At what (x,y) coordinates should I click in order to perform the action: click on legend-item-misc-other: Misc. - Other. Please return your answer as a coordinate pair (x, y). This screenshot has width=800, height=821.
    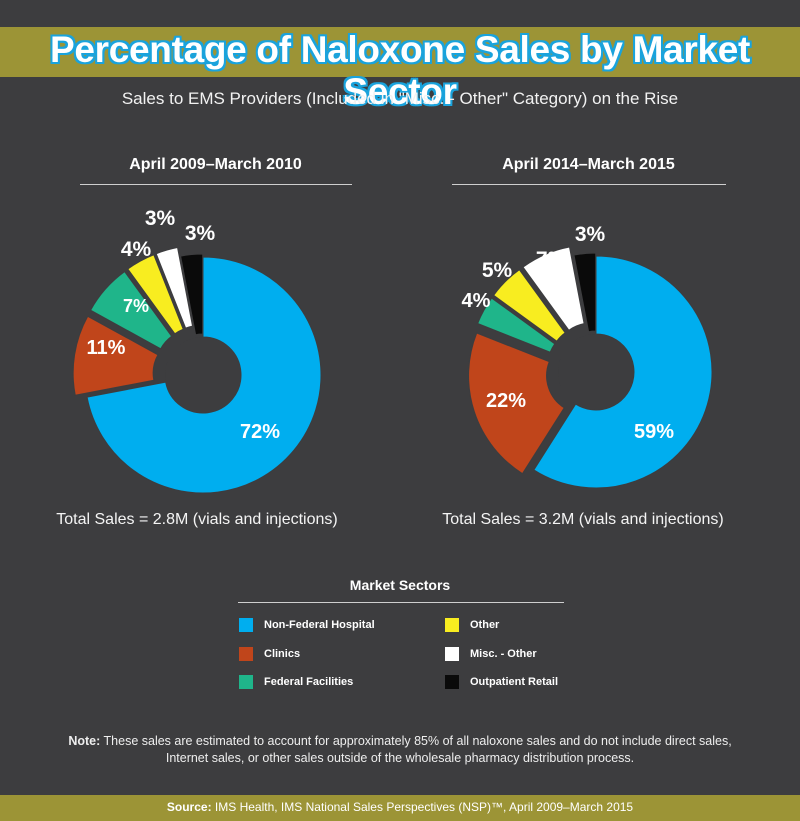
    Looking at the image, I should click on (491, 654).